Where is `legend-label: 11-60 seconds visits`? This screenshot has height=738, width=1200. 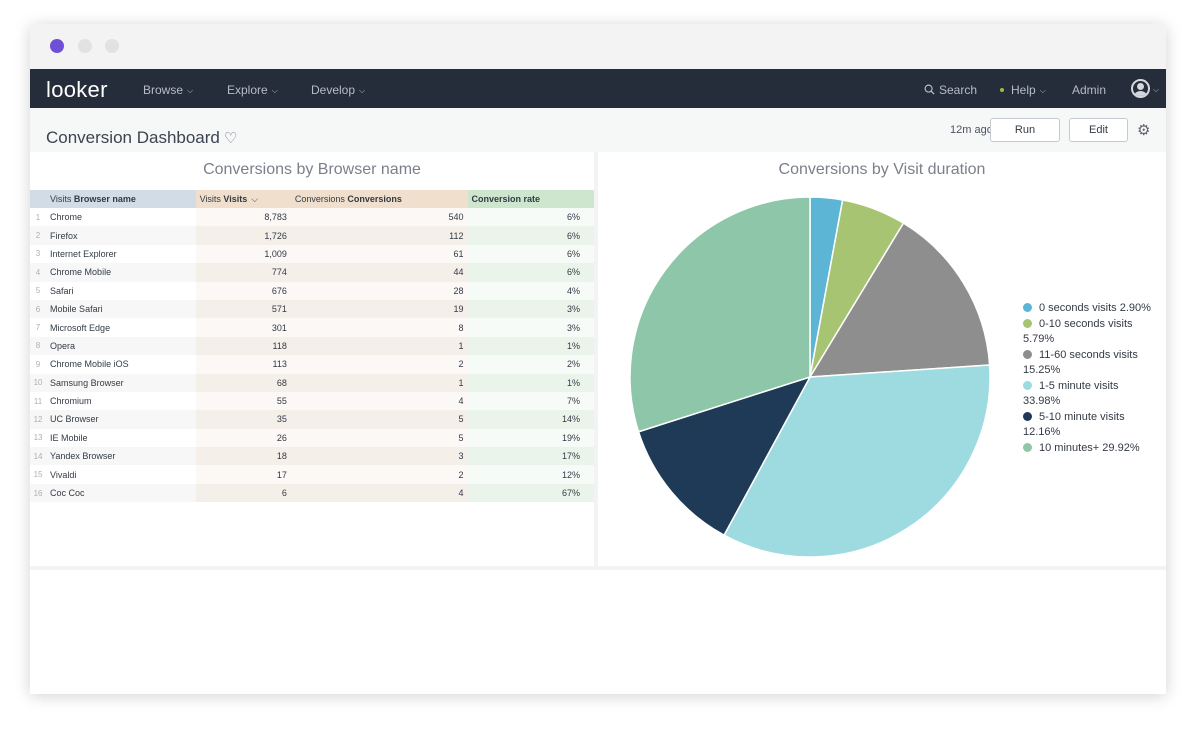 legend-label: 11-60 seconds visits is located at coordinates (1088, 354).